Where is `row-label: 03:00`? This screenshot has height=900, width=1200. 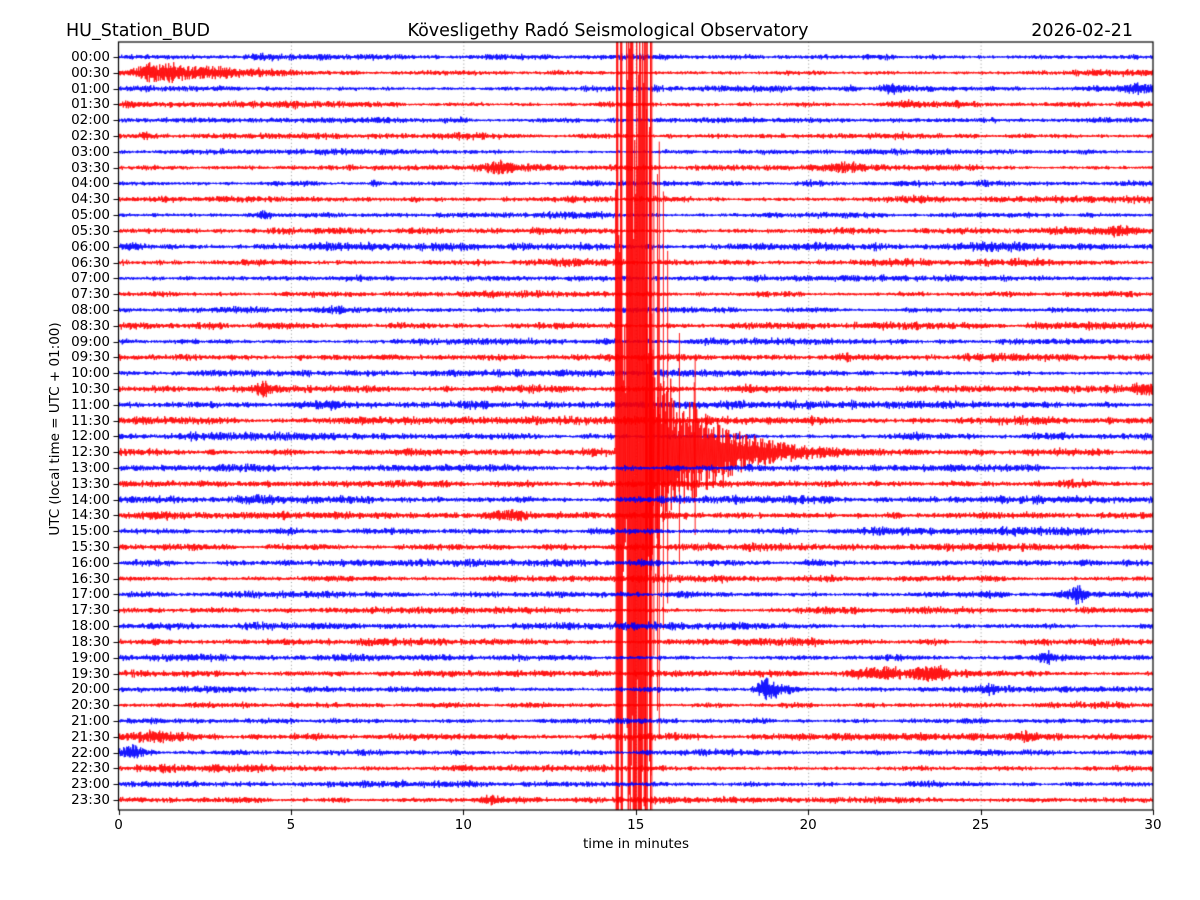 row-label: 03:00 is located at coordinates (90, 151).